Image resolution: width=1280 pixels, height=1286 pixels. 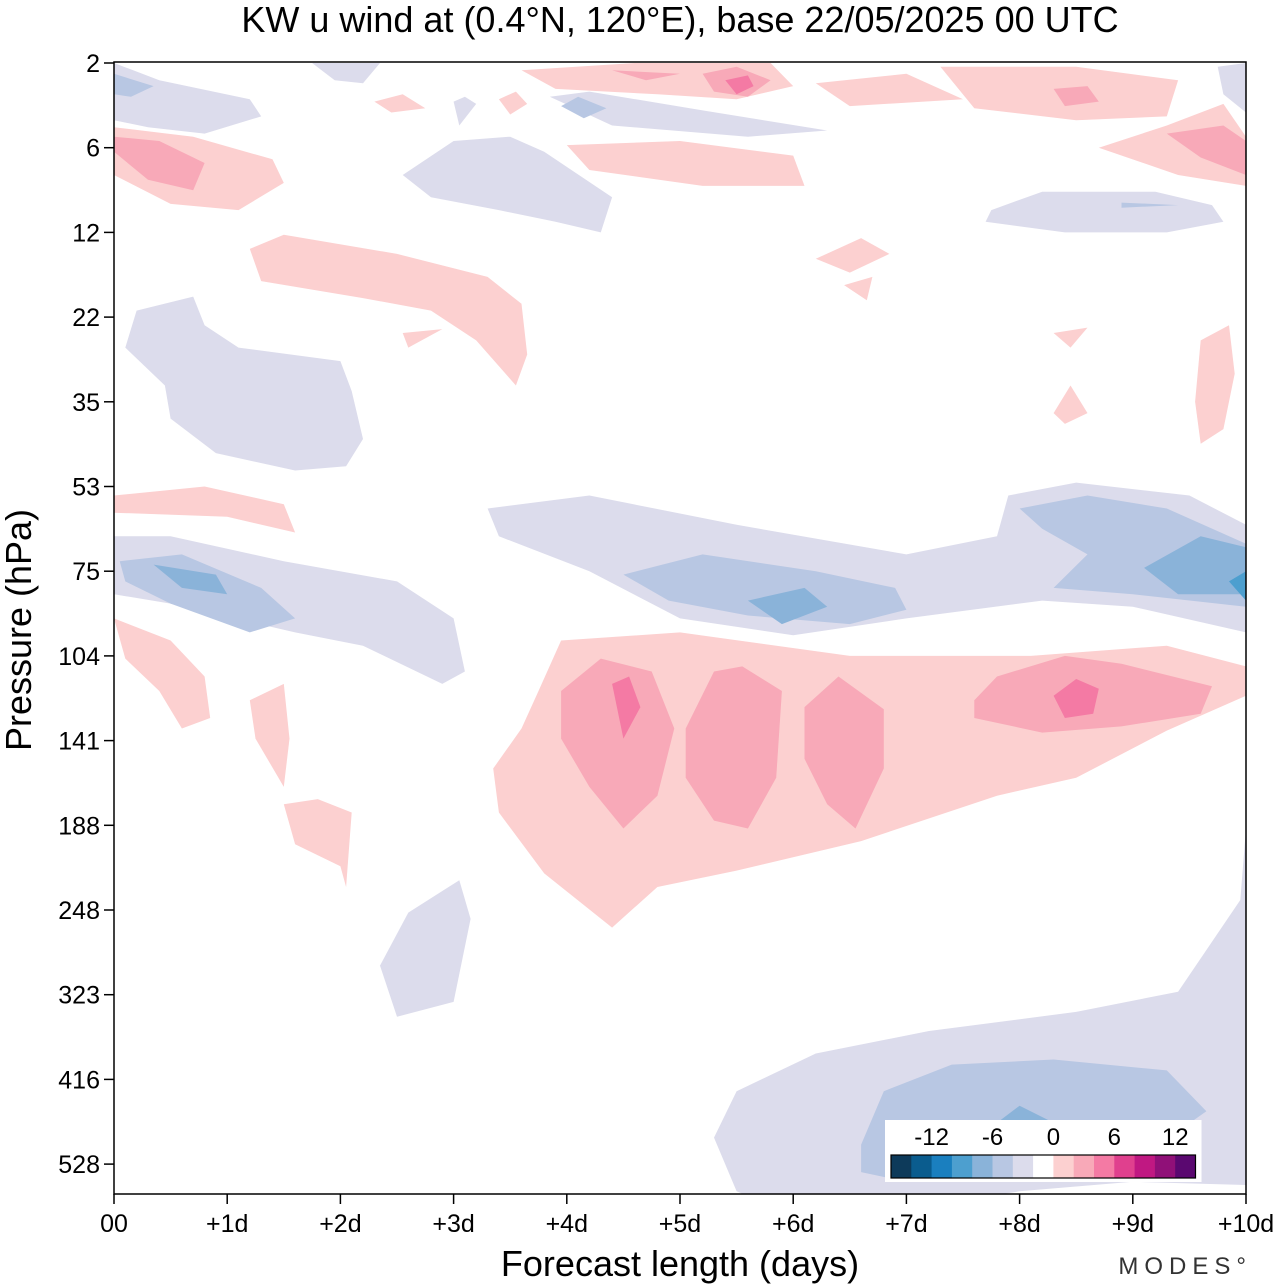 What do you see at coordinates (1053, 1137) in the screenshot?
I see `colorbar-label-2: 0` at bounding box center [1053, 1137].